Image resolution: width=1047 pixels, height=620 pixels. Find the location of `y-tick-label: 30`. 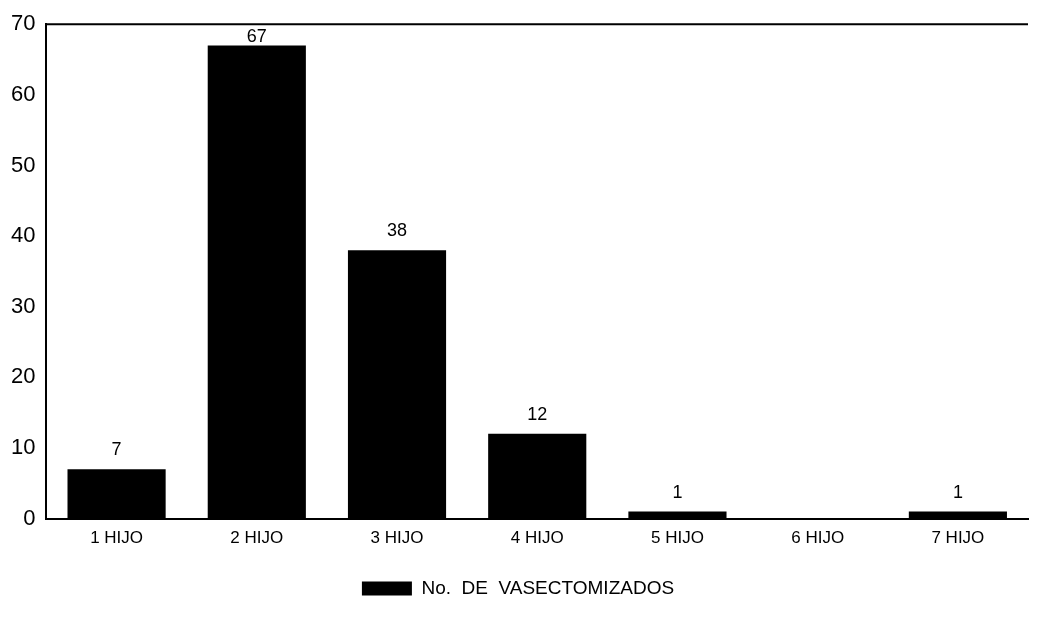

y-tick-label: 30 is located at coordinates (23, 305).